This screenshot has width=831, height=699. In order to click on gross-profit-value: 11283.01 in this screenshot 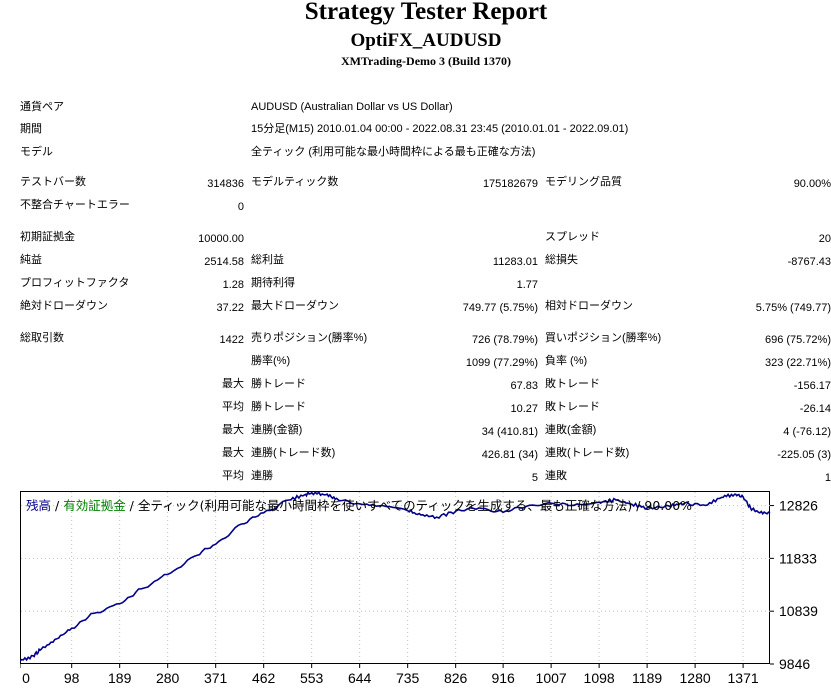, I will do `click(515, 262)`.